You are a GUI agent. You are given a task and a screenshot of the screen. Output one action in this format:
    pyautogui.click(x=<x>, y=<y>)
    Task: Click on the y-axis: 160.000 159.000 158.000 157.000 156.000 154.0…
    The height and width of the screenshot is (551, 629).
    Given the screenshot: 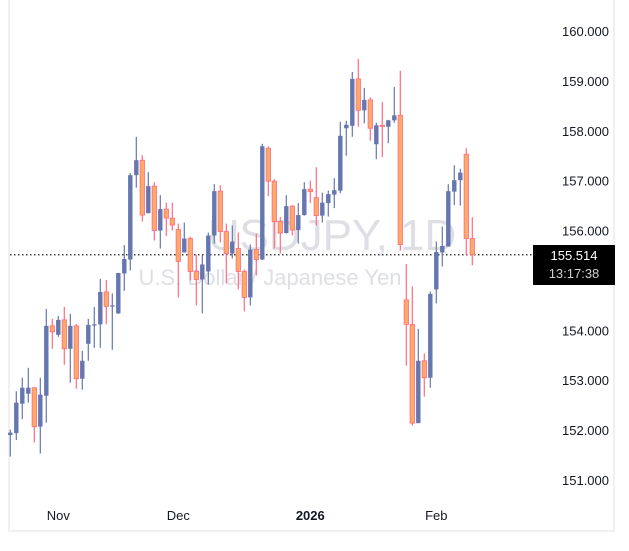 What is the action you would take?
    pyautogui.click(x=585, y=256)
    